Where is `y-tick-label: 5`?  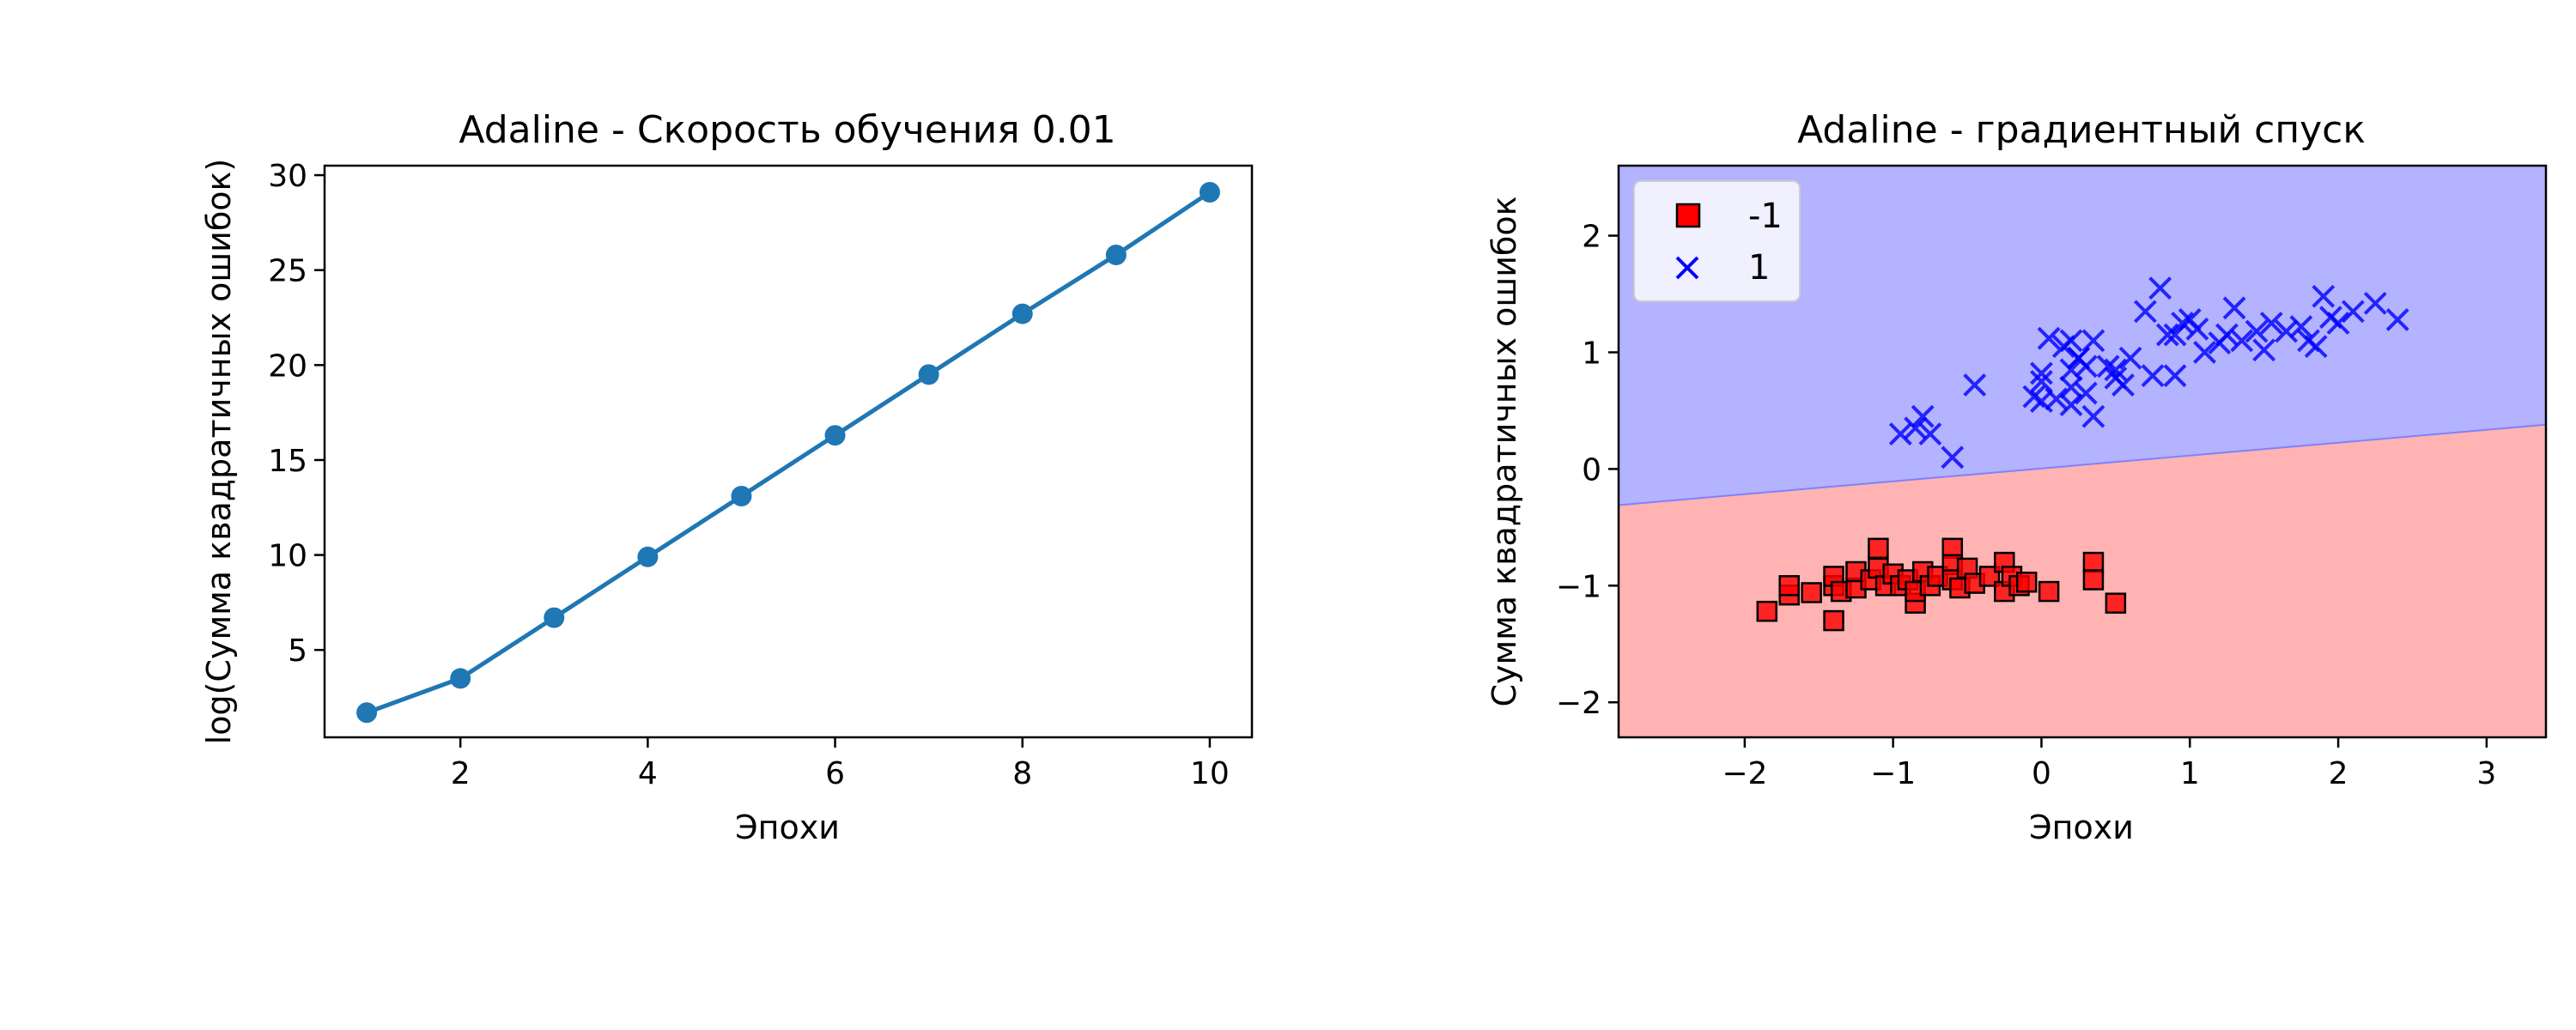 y-tick-label: 5 is located at coordinates (297, 651).